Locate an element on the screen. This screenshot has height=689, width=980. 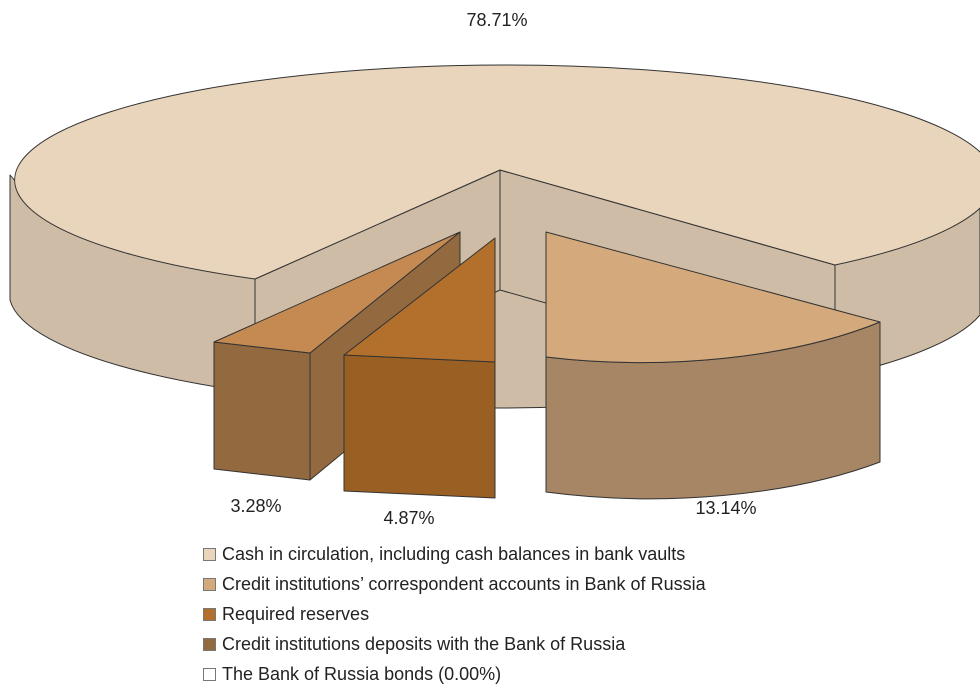
value-label-correspondent-accounts: 13.14% is located at coordinates (725, 508).